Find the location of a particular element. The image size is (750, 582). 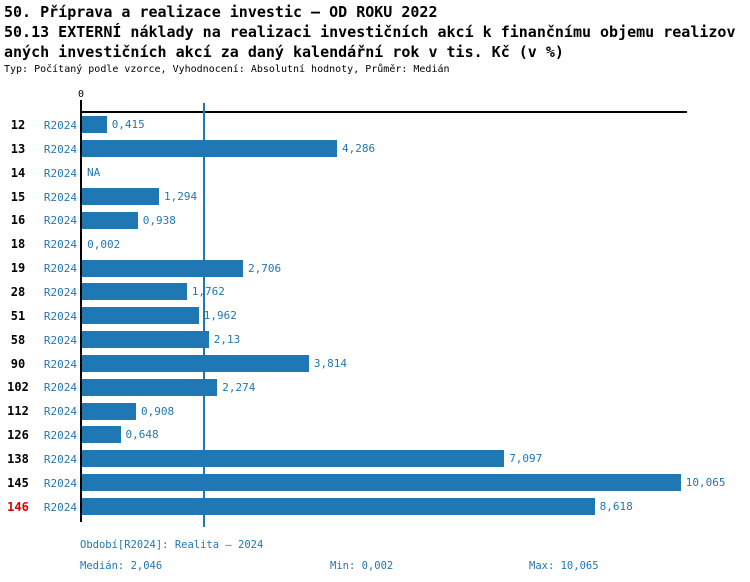

chart-row: 13 R2024 4,286 is located at coordinates (375, 149).